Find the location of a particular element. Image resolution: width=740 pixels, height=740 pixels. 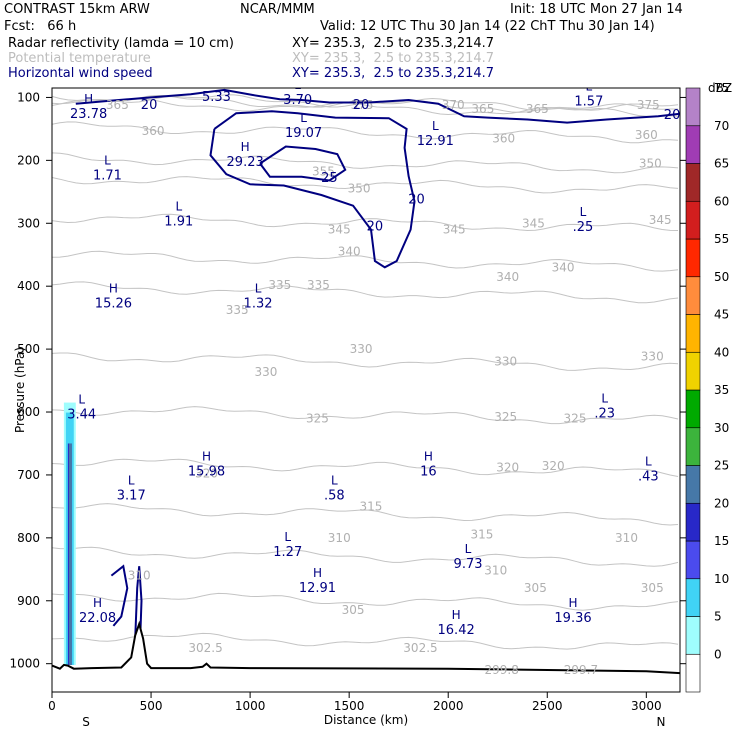

extremum-value: 15.98 is located at coordinates (206, 471).